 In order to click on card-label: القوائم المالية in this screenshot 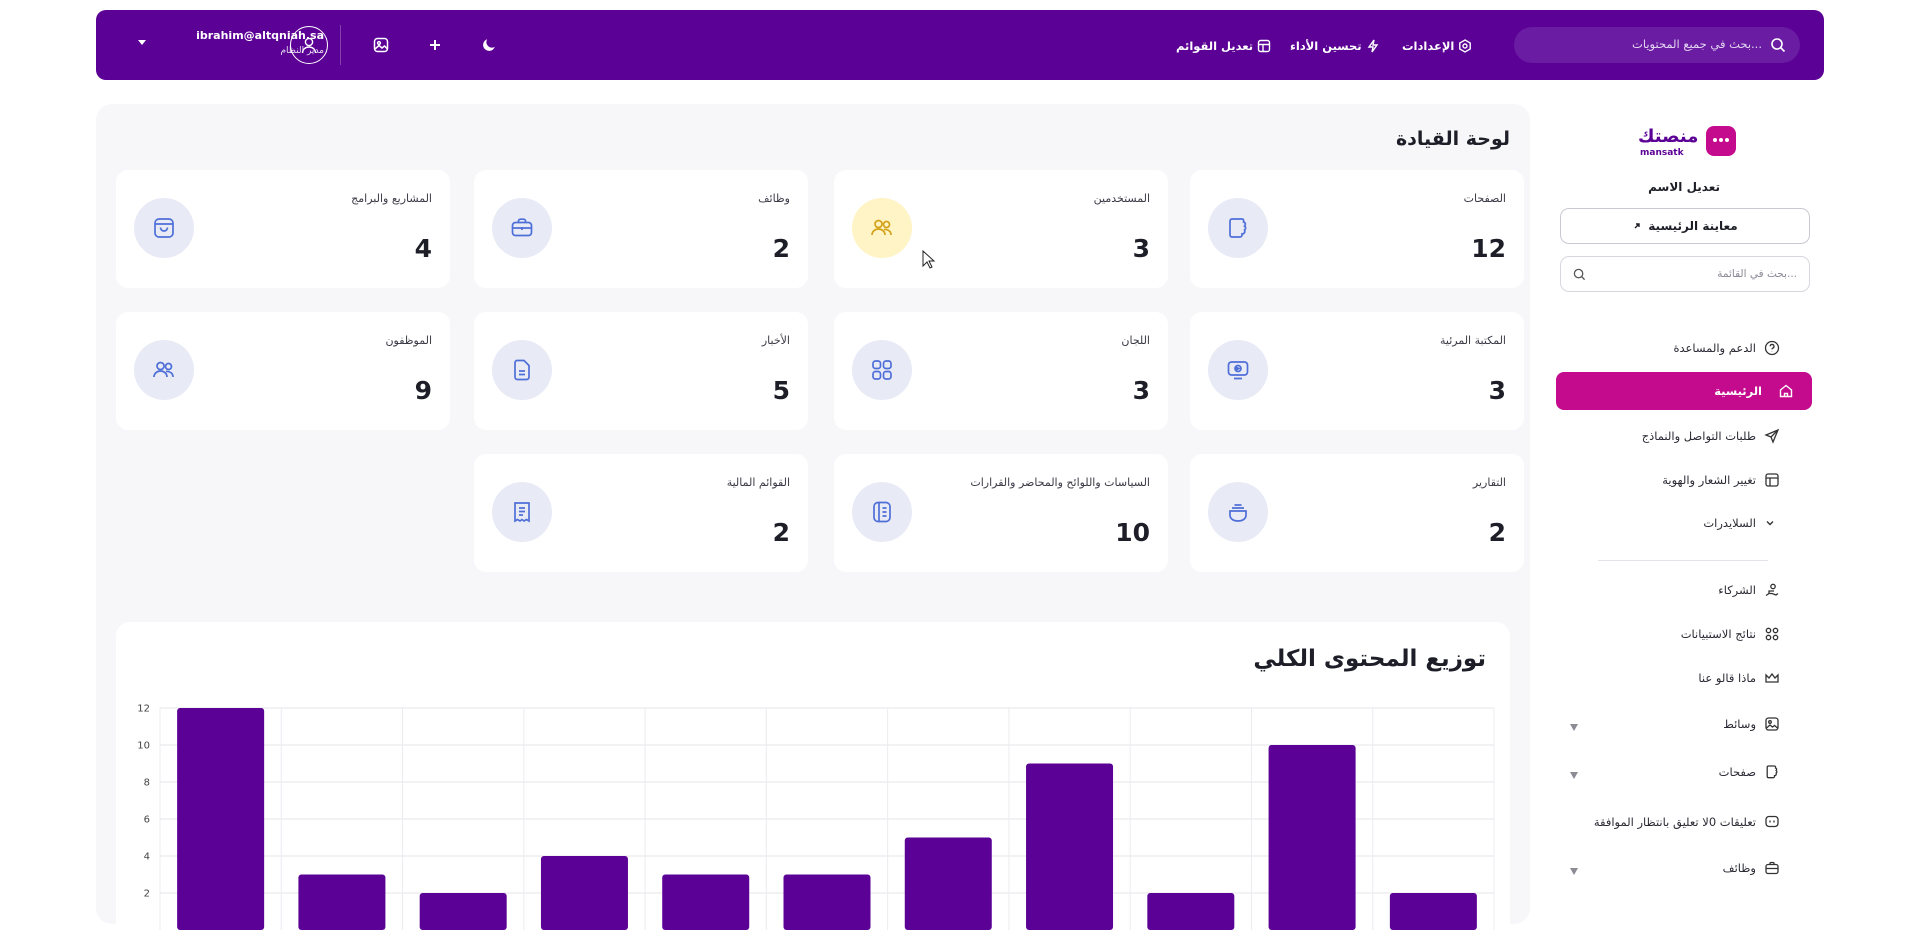, I will do `click(758, 482)`.